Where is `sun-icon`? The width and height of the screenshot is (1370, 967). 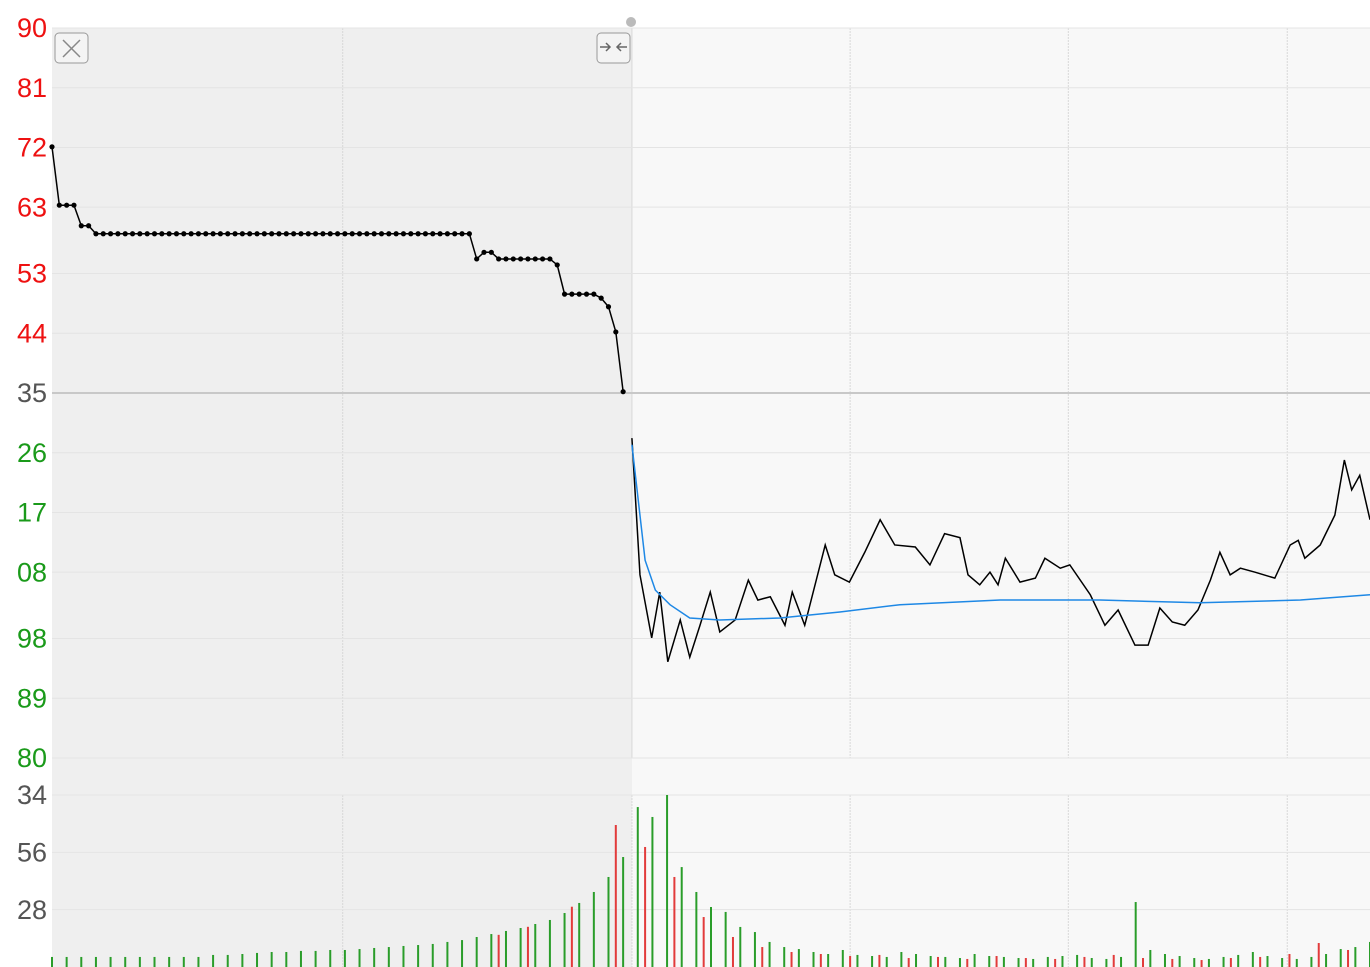
sun-icon is located at coordinates (631, 22).